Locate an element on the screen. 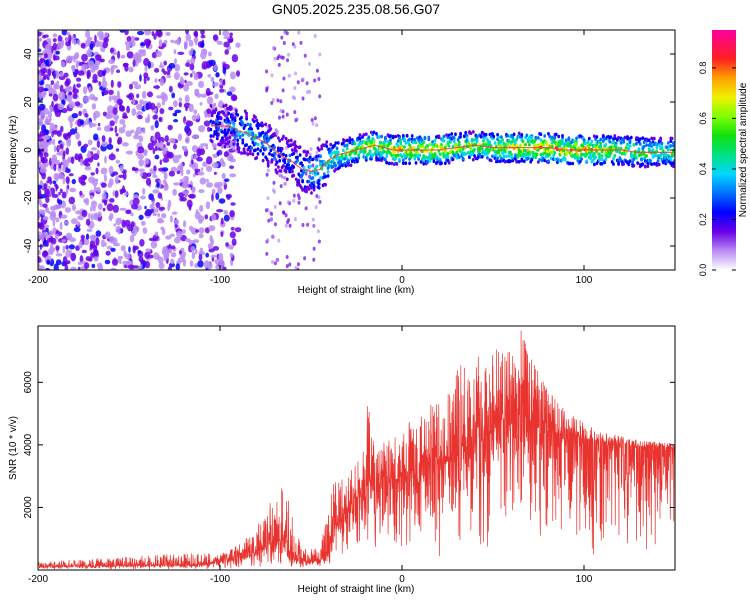  colorbar-tick-label: 0.6 is located at coordinates (703, 118).